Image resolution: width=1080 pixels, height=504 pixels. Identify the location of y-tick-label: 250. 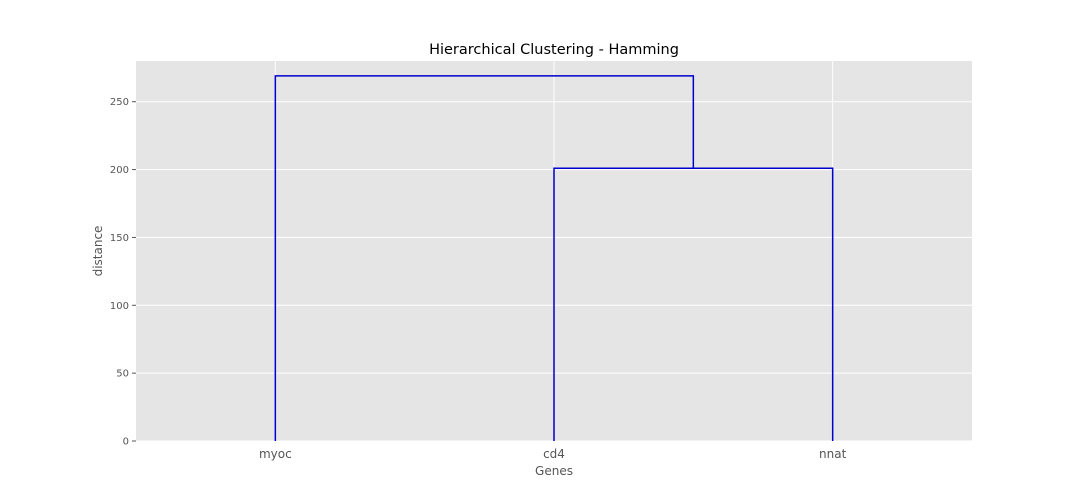
(119, 102).